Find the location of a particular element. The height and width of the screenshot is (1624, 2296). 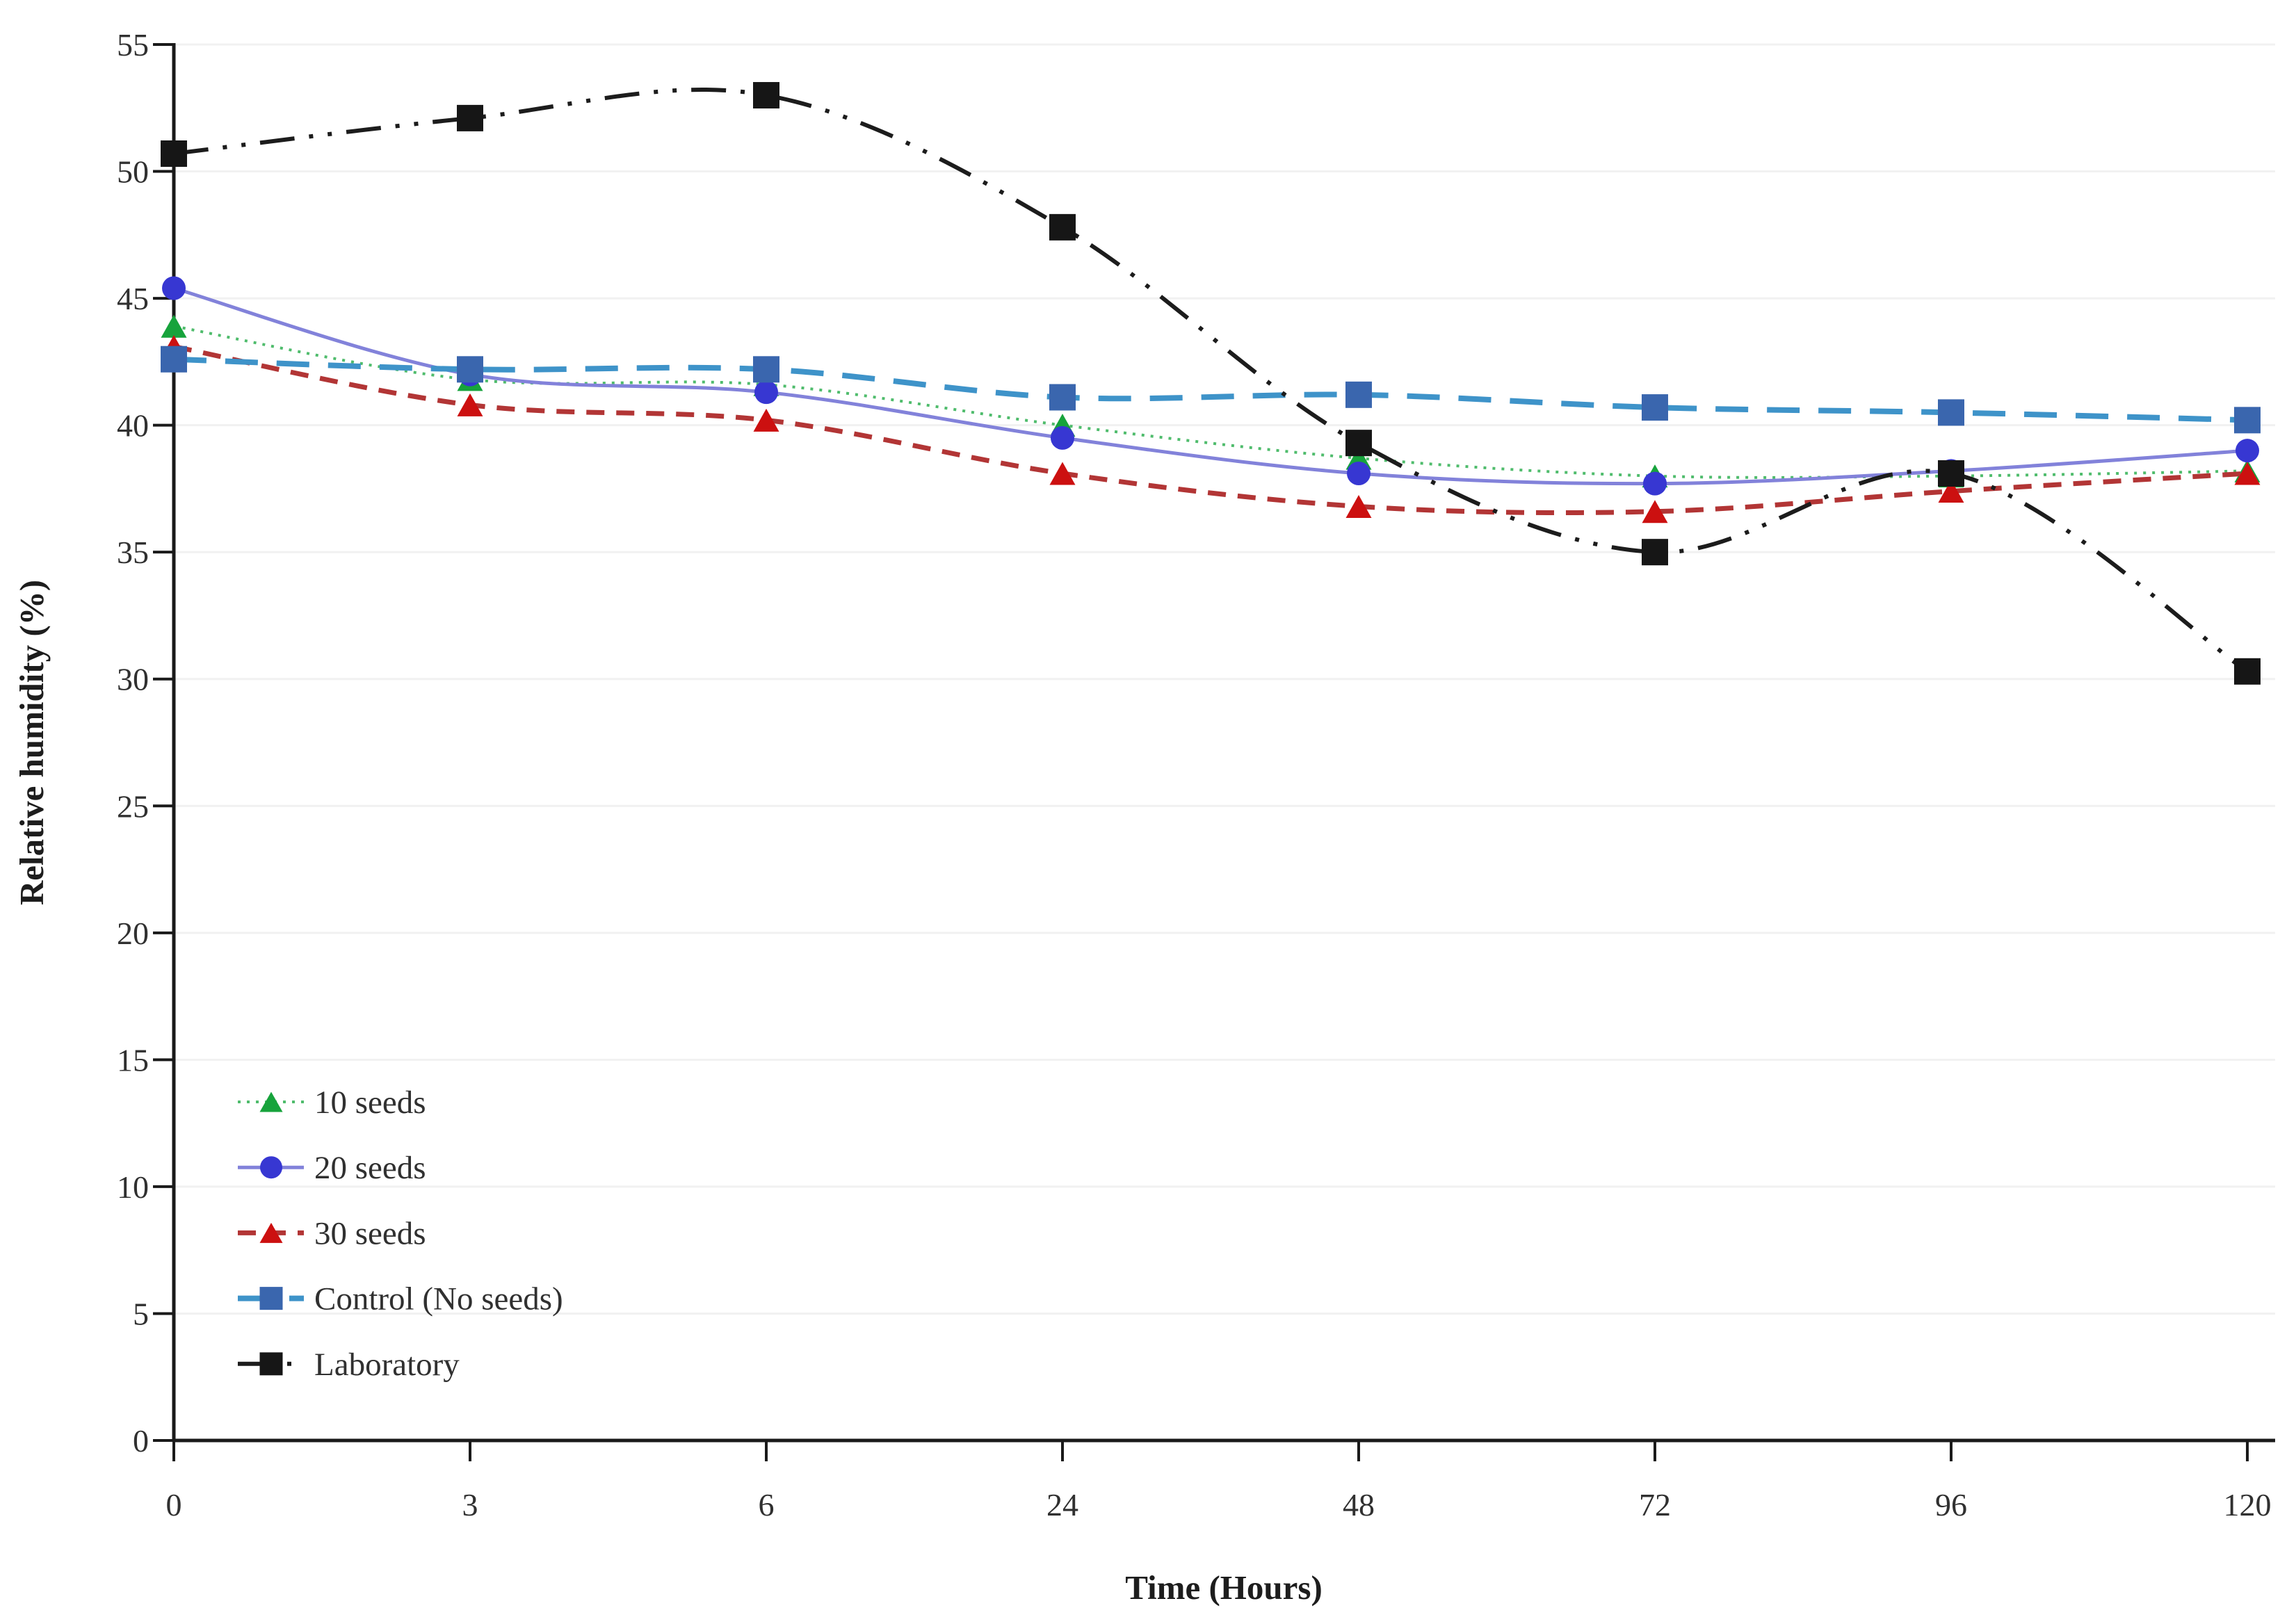

marker-30-seeds-x120 is located at coordinates (2247, 473).